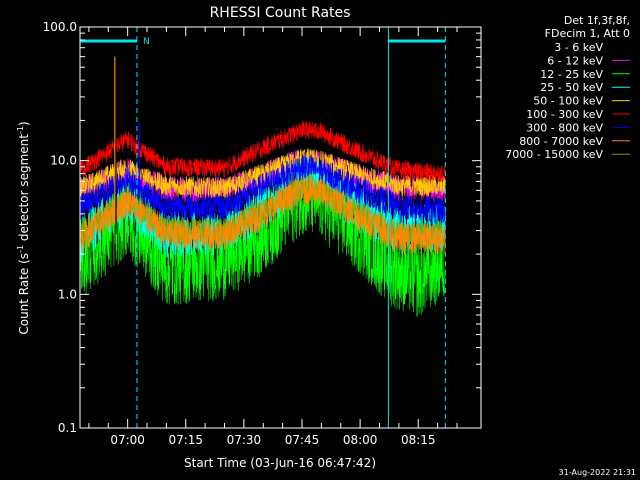  What do you see at coordinates (360, 440) in the screenshot?
I see `x-tick-label: 08:00` at bounding box center [360, 440].